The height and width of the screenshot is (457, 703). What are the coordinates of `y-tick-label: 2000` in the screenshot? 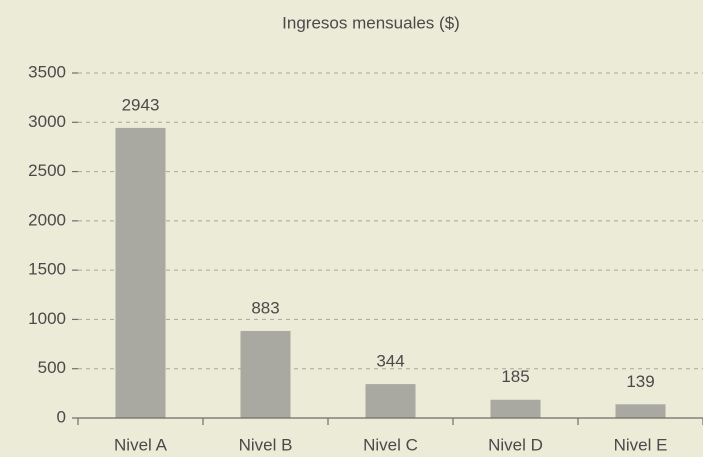 It's located at (47, 219).